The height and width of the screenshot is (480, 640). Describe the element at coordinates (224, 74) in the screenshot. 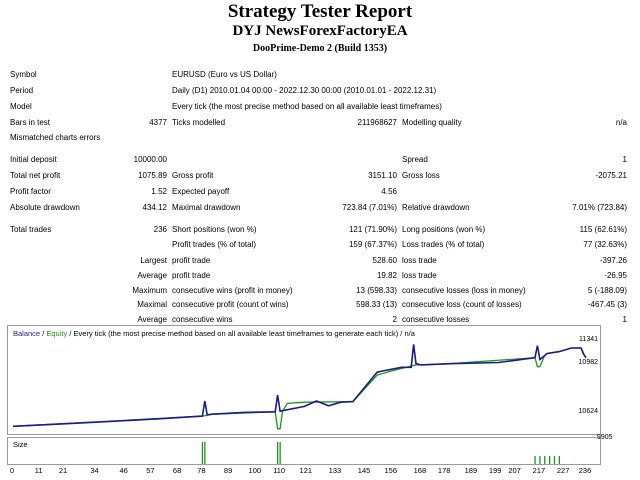

I see `symbol-value: EURUSD (Euro vs US Dollar)` at that location.